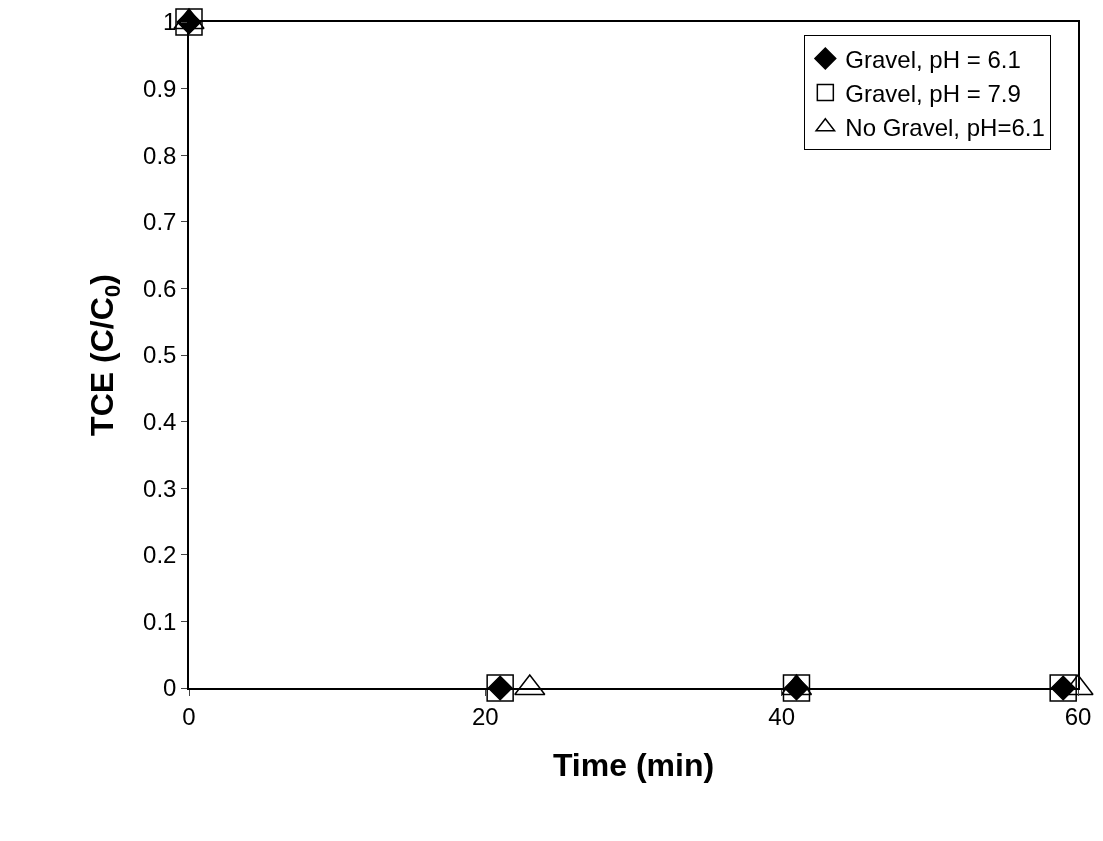  I want to click on y-tick-label: 0.8, so click(160, 155).